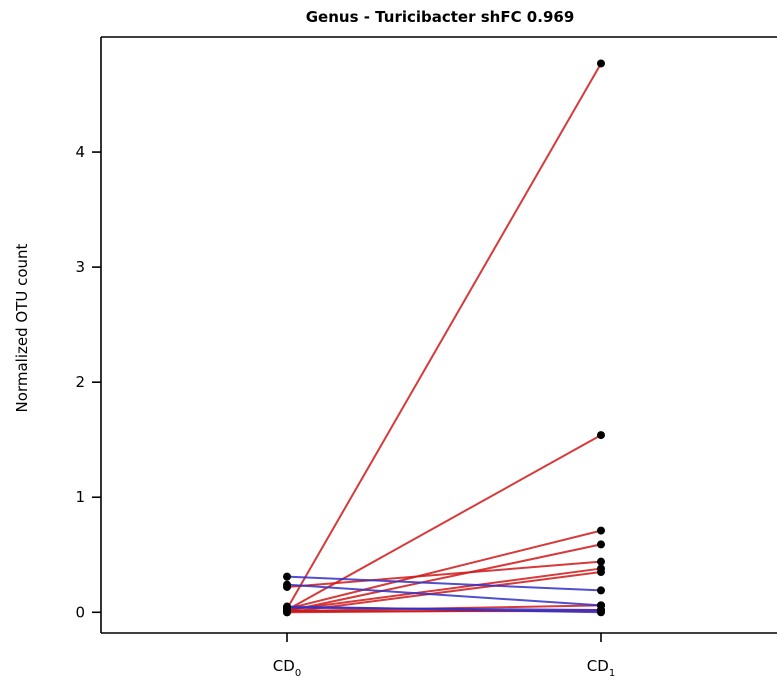  What do you see at coordinates (612, 673) in the screenshot?
I see `x-tick-label-sub-2: 1` at bounding box center [612, 673].